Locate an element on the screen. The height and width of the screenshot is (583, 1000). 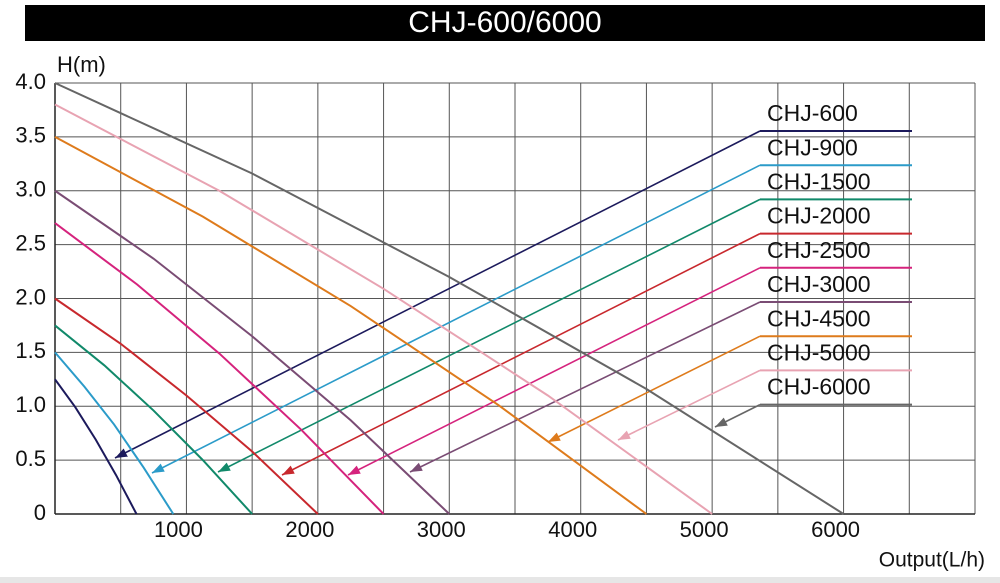
x-tick-label: 5000 is located at coordinates (704, 529).